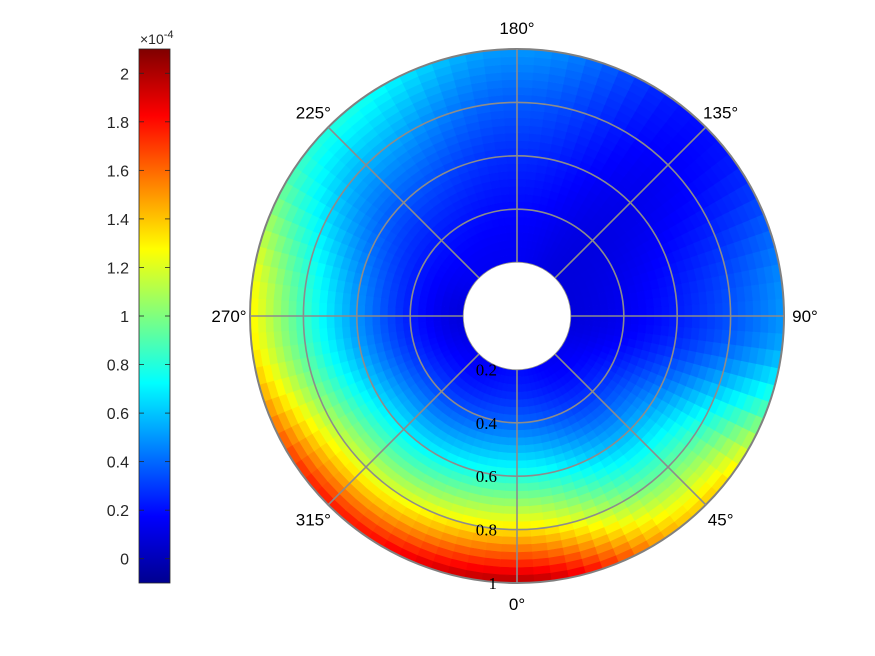  What do you see at coordinates (486, 530) in the screenshot?
I see `radial-tick-label: 0.8` at bounding box center [486, 530].